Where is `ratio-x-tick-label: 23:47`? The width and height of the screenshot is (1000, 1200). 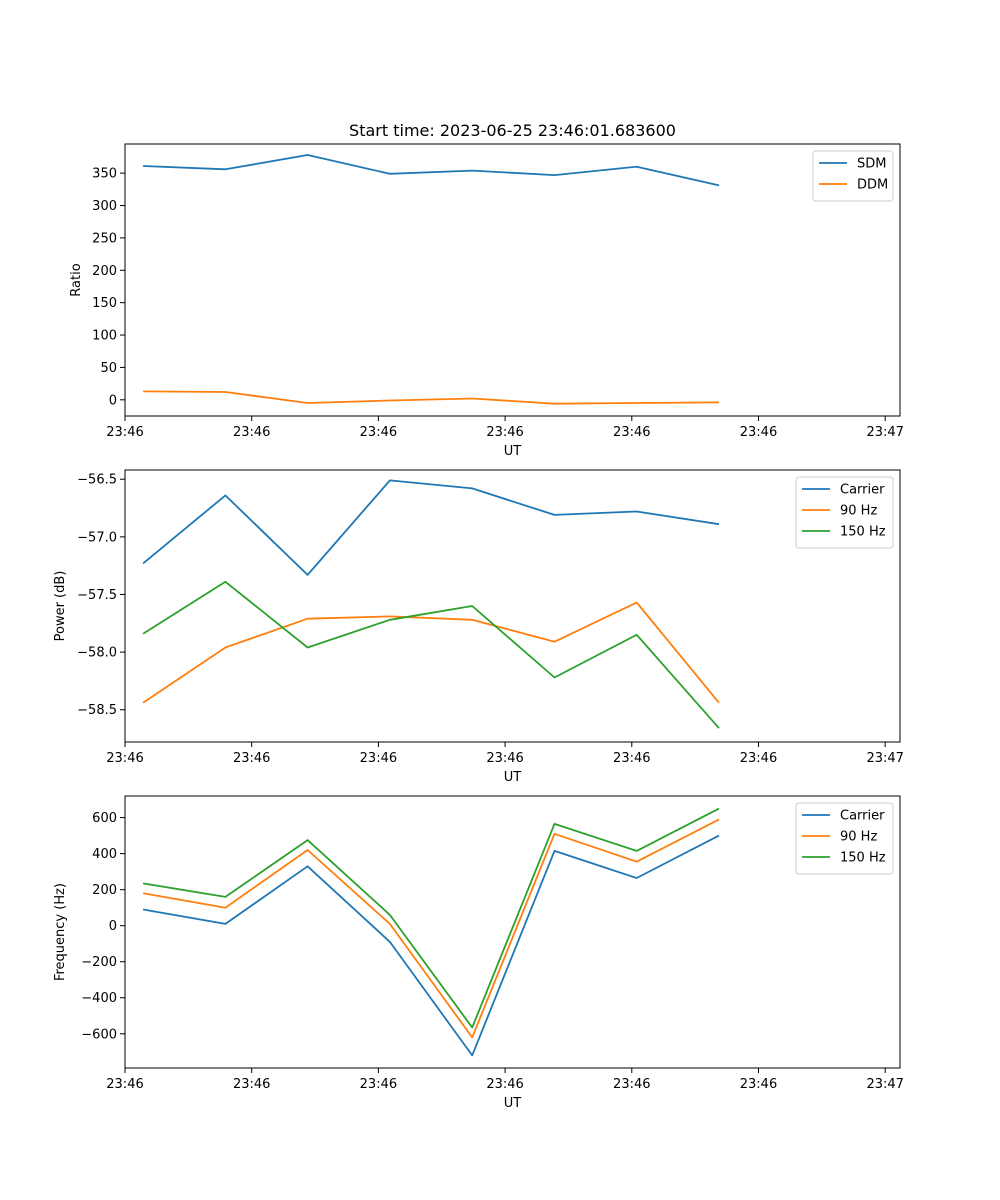
ratio-x-tick-label: 23:47 is located at coordinates (884, 432).